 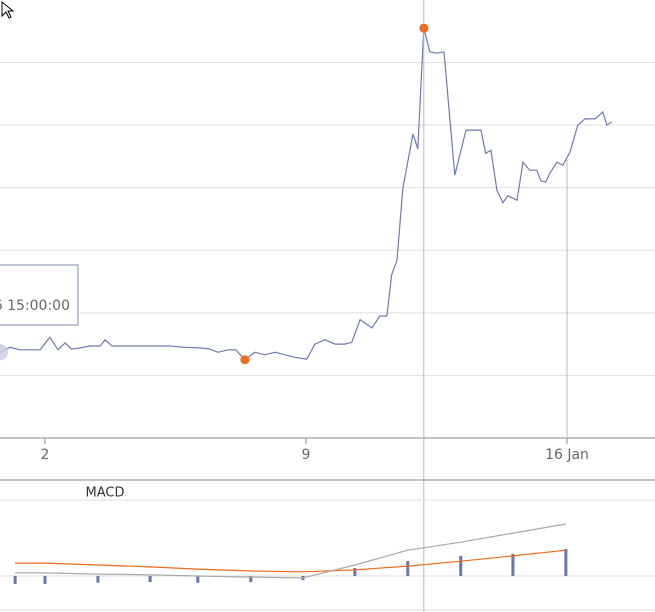 I want to click on x-tick-label: 9, so click(x=306, y=455).